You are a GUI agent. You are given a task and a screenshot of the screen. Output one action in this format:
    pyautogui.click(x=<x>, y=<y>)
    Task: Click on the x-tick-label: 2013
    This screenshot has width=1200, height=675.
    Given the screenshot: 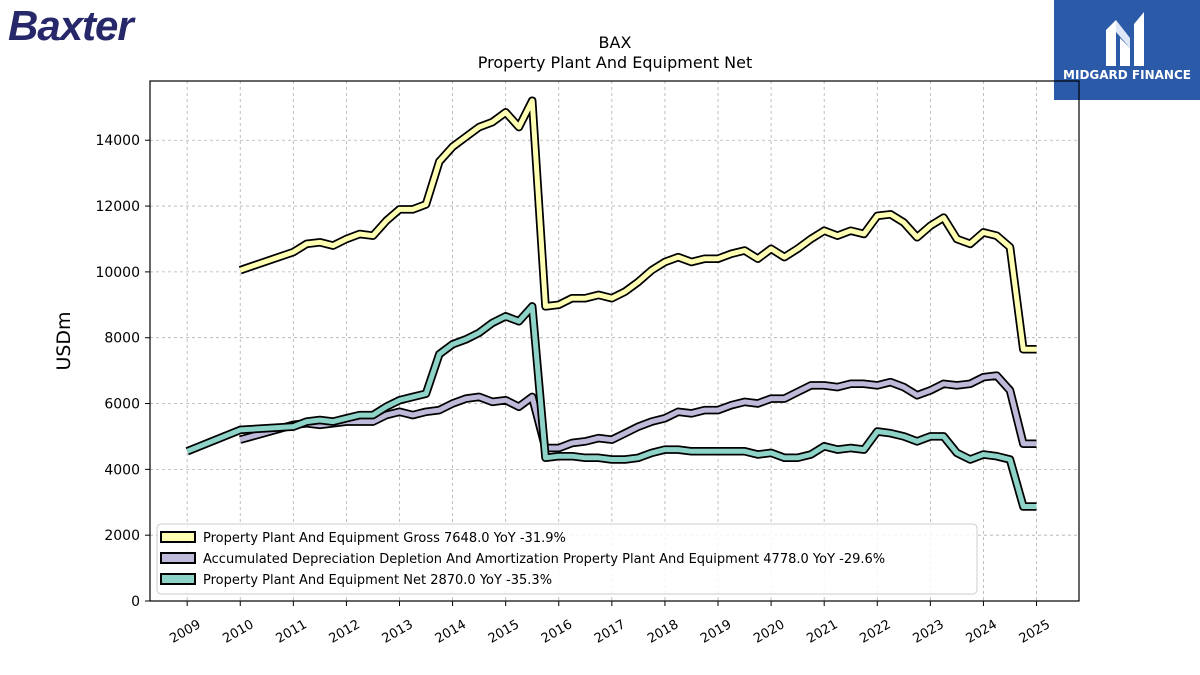 What is the action you would take?
    pyautogui.click(x=398, y=632)
    